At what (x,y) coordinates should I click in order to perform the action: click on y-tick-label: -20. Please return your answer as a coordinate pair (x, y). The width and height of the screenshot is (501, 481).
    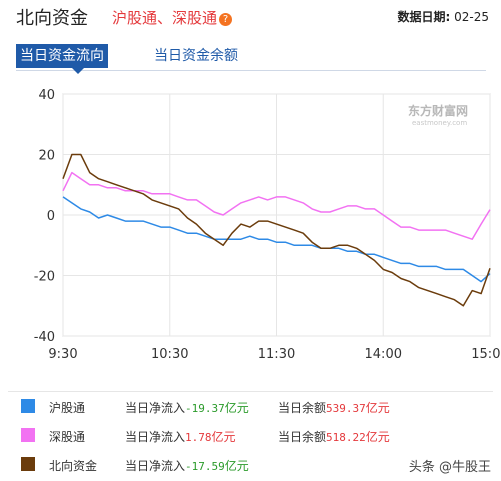
    Looking at the image, I should click on (44, 277).